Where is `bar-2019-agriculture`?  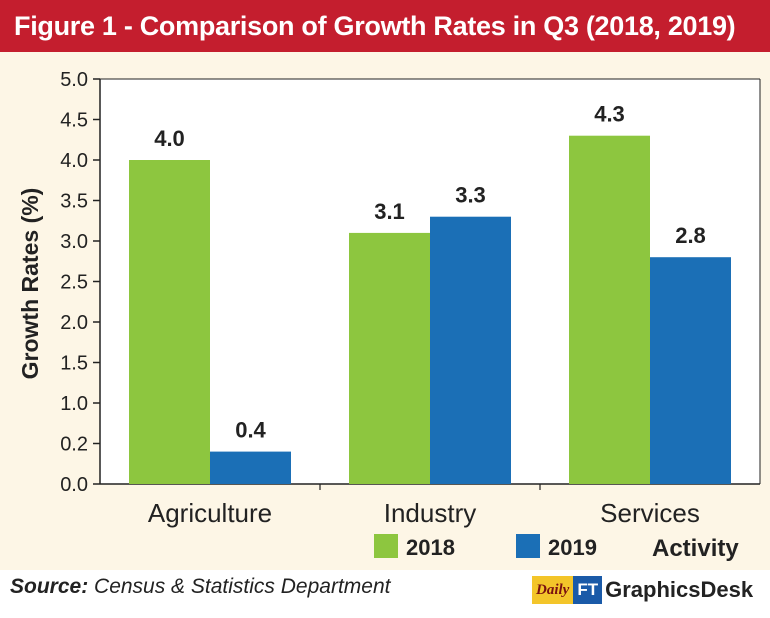 bar-2019-agriculture is located at coordinates (250, 467).